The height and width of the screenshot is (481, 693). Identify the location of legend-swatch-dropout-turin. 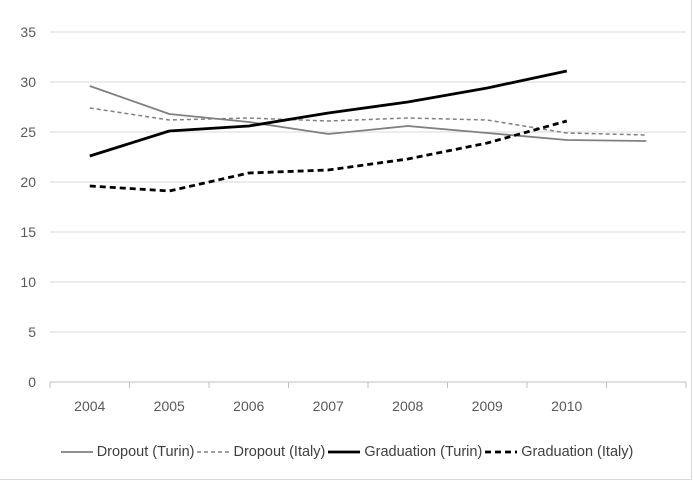
(76, 452).